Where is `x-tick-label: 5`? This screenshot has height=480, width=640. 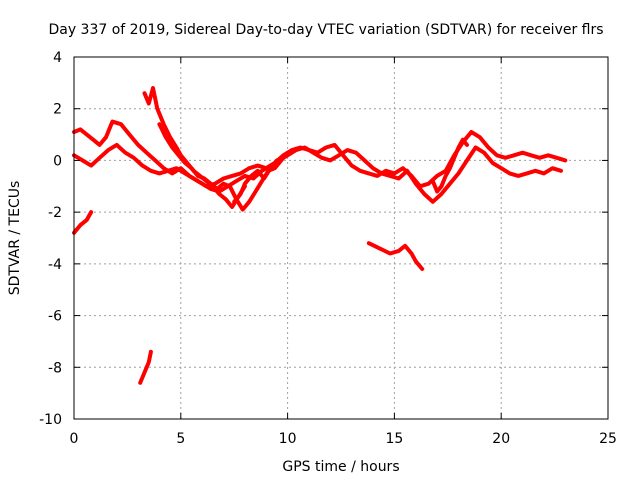 x-tick-label: 5 is located at coordinates (180, 439).